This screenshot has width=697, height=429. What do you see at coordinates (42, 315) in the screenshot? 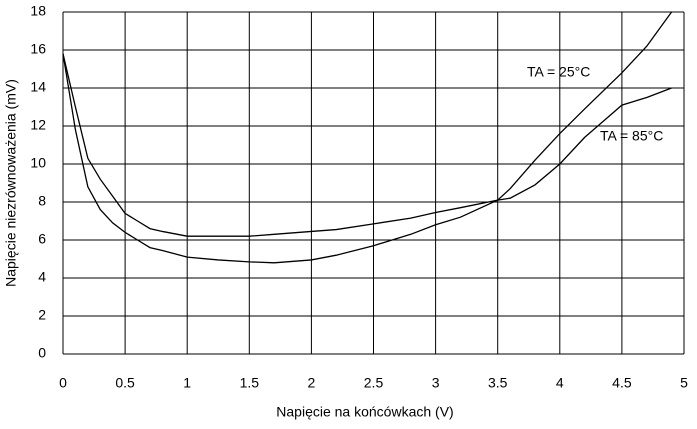
I see `y-tick-label: 2` at bounding box center [42, 315].